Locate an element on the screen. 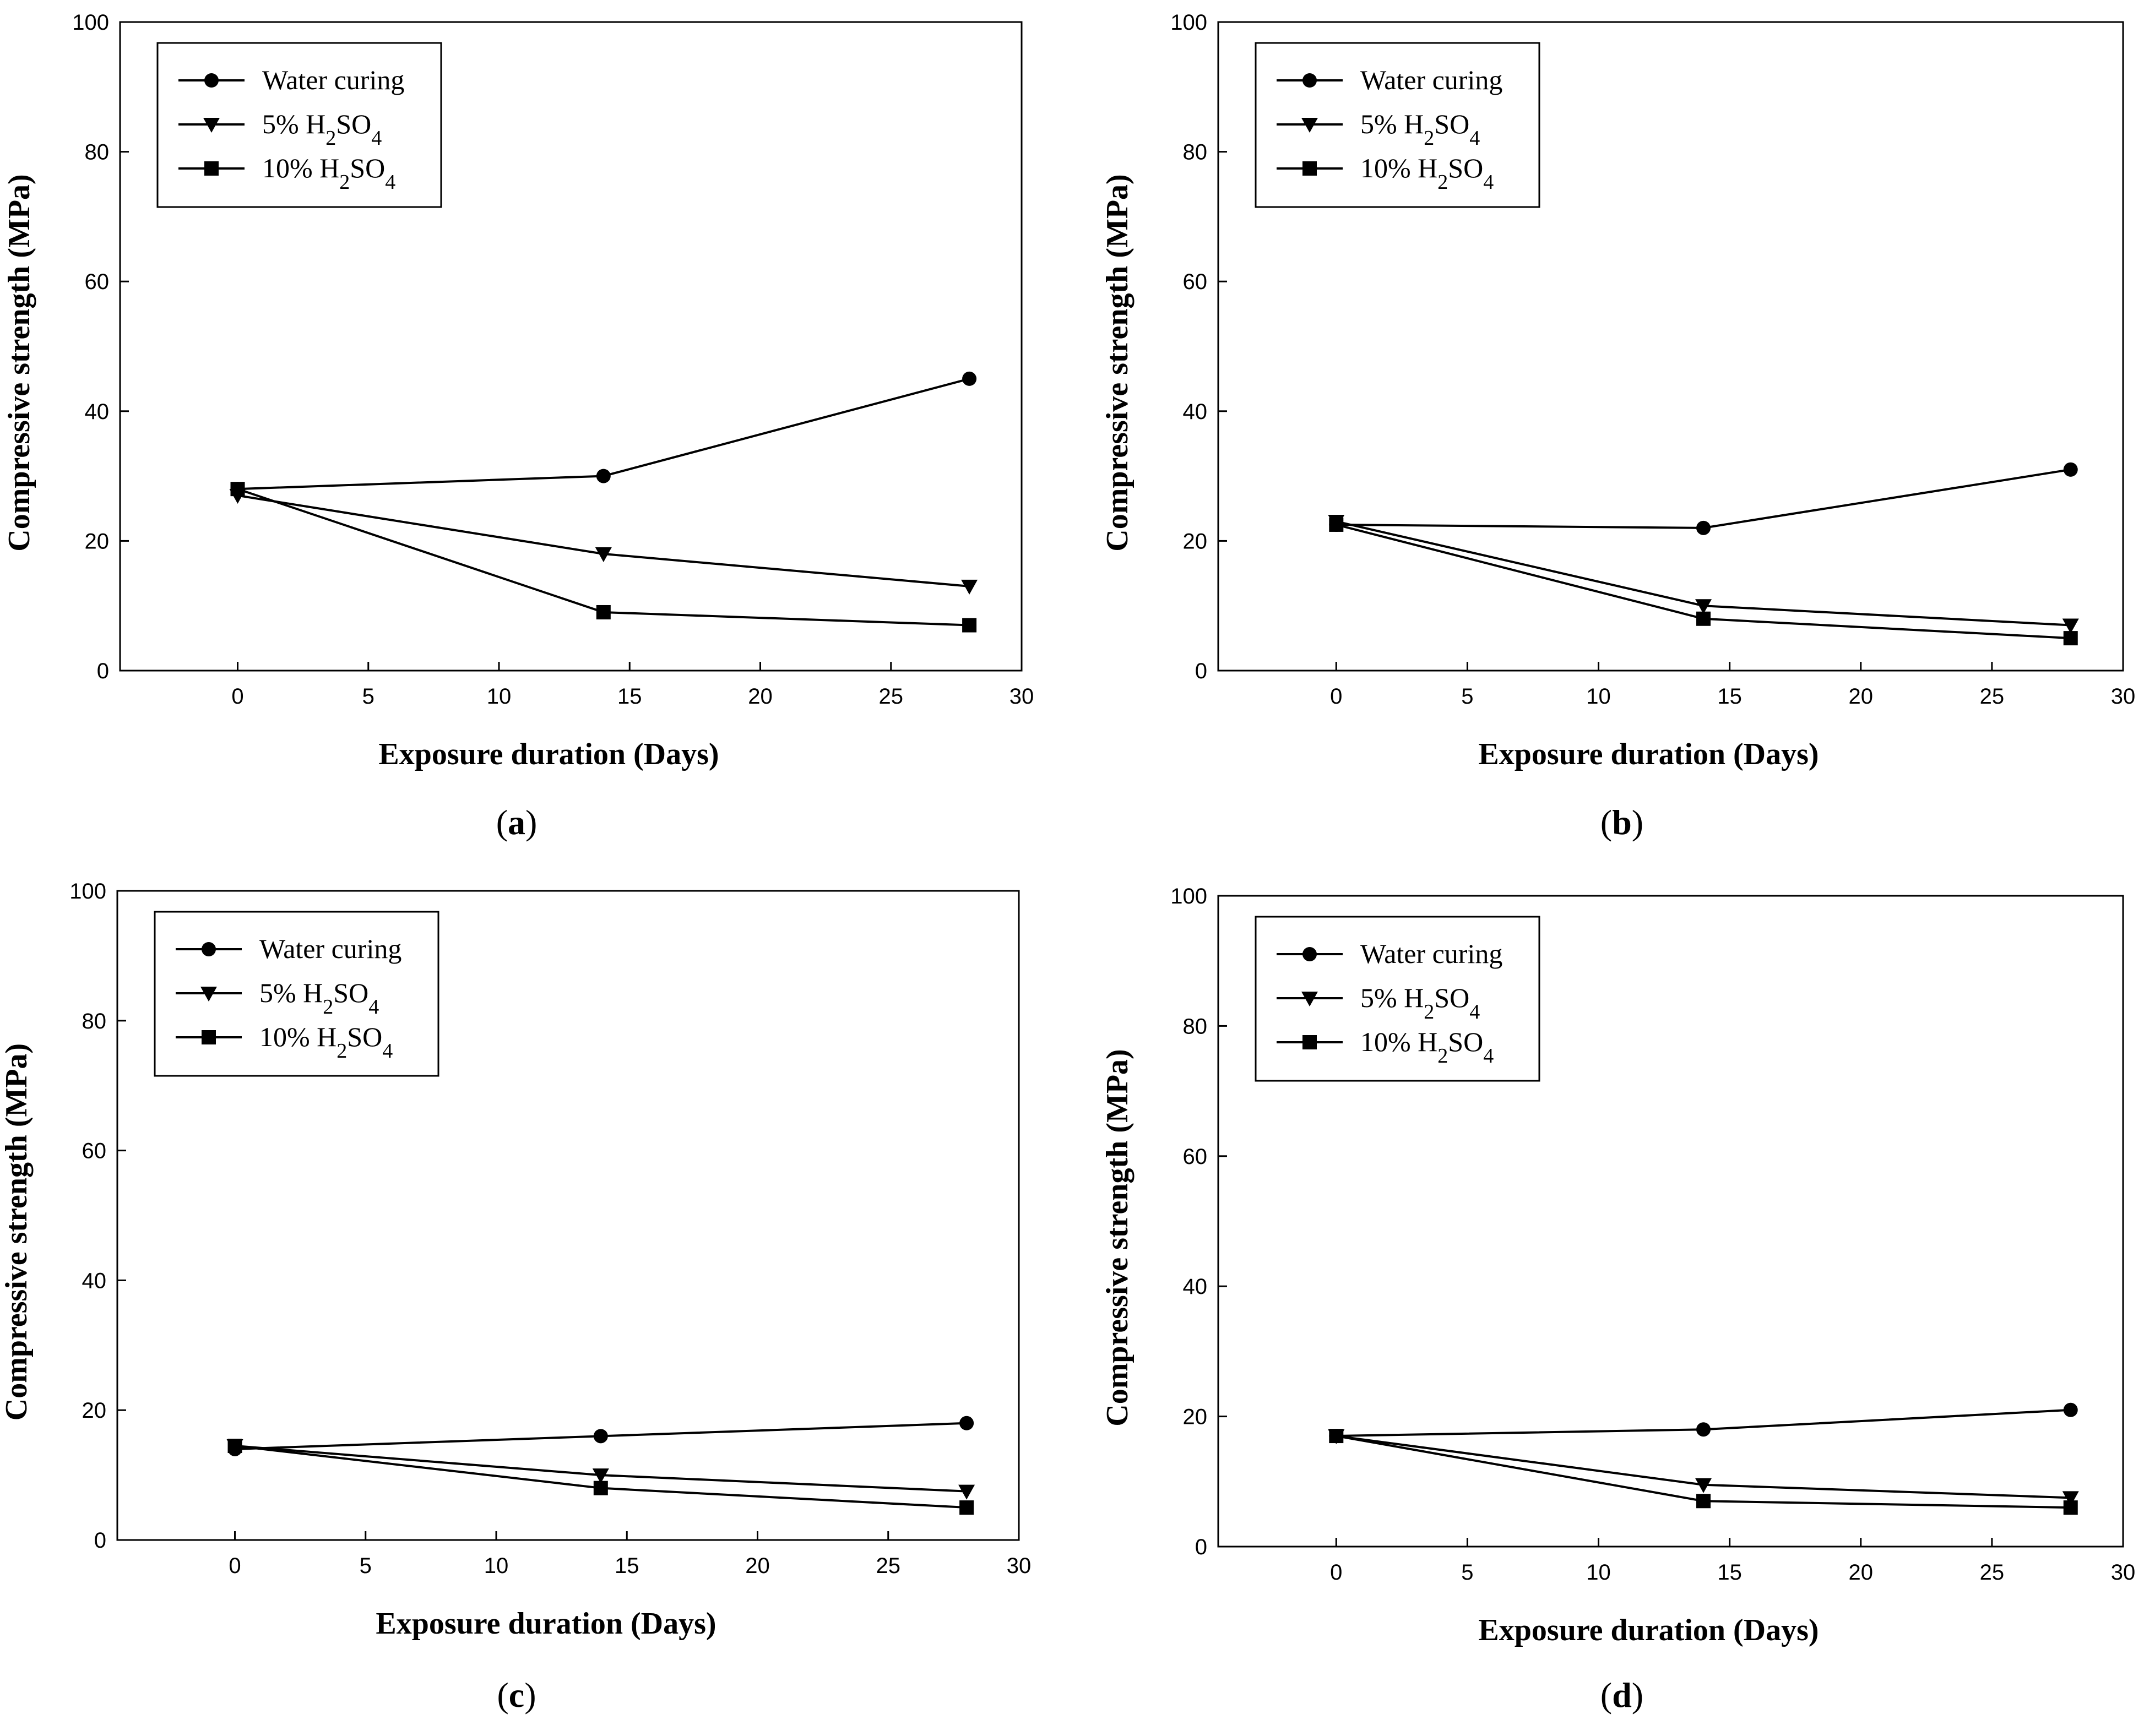 The image size is (2144, 1736). panel-label: (d) is located at coordinates (1621, 1695).